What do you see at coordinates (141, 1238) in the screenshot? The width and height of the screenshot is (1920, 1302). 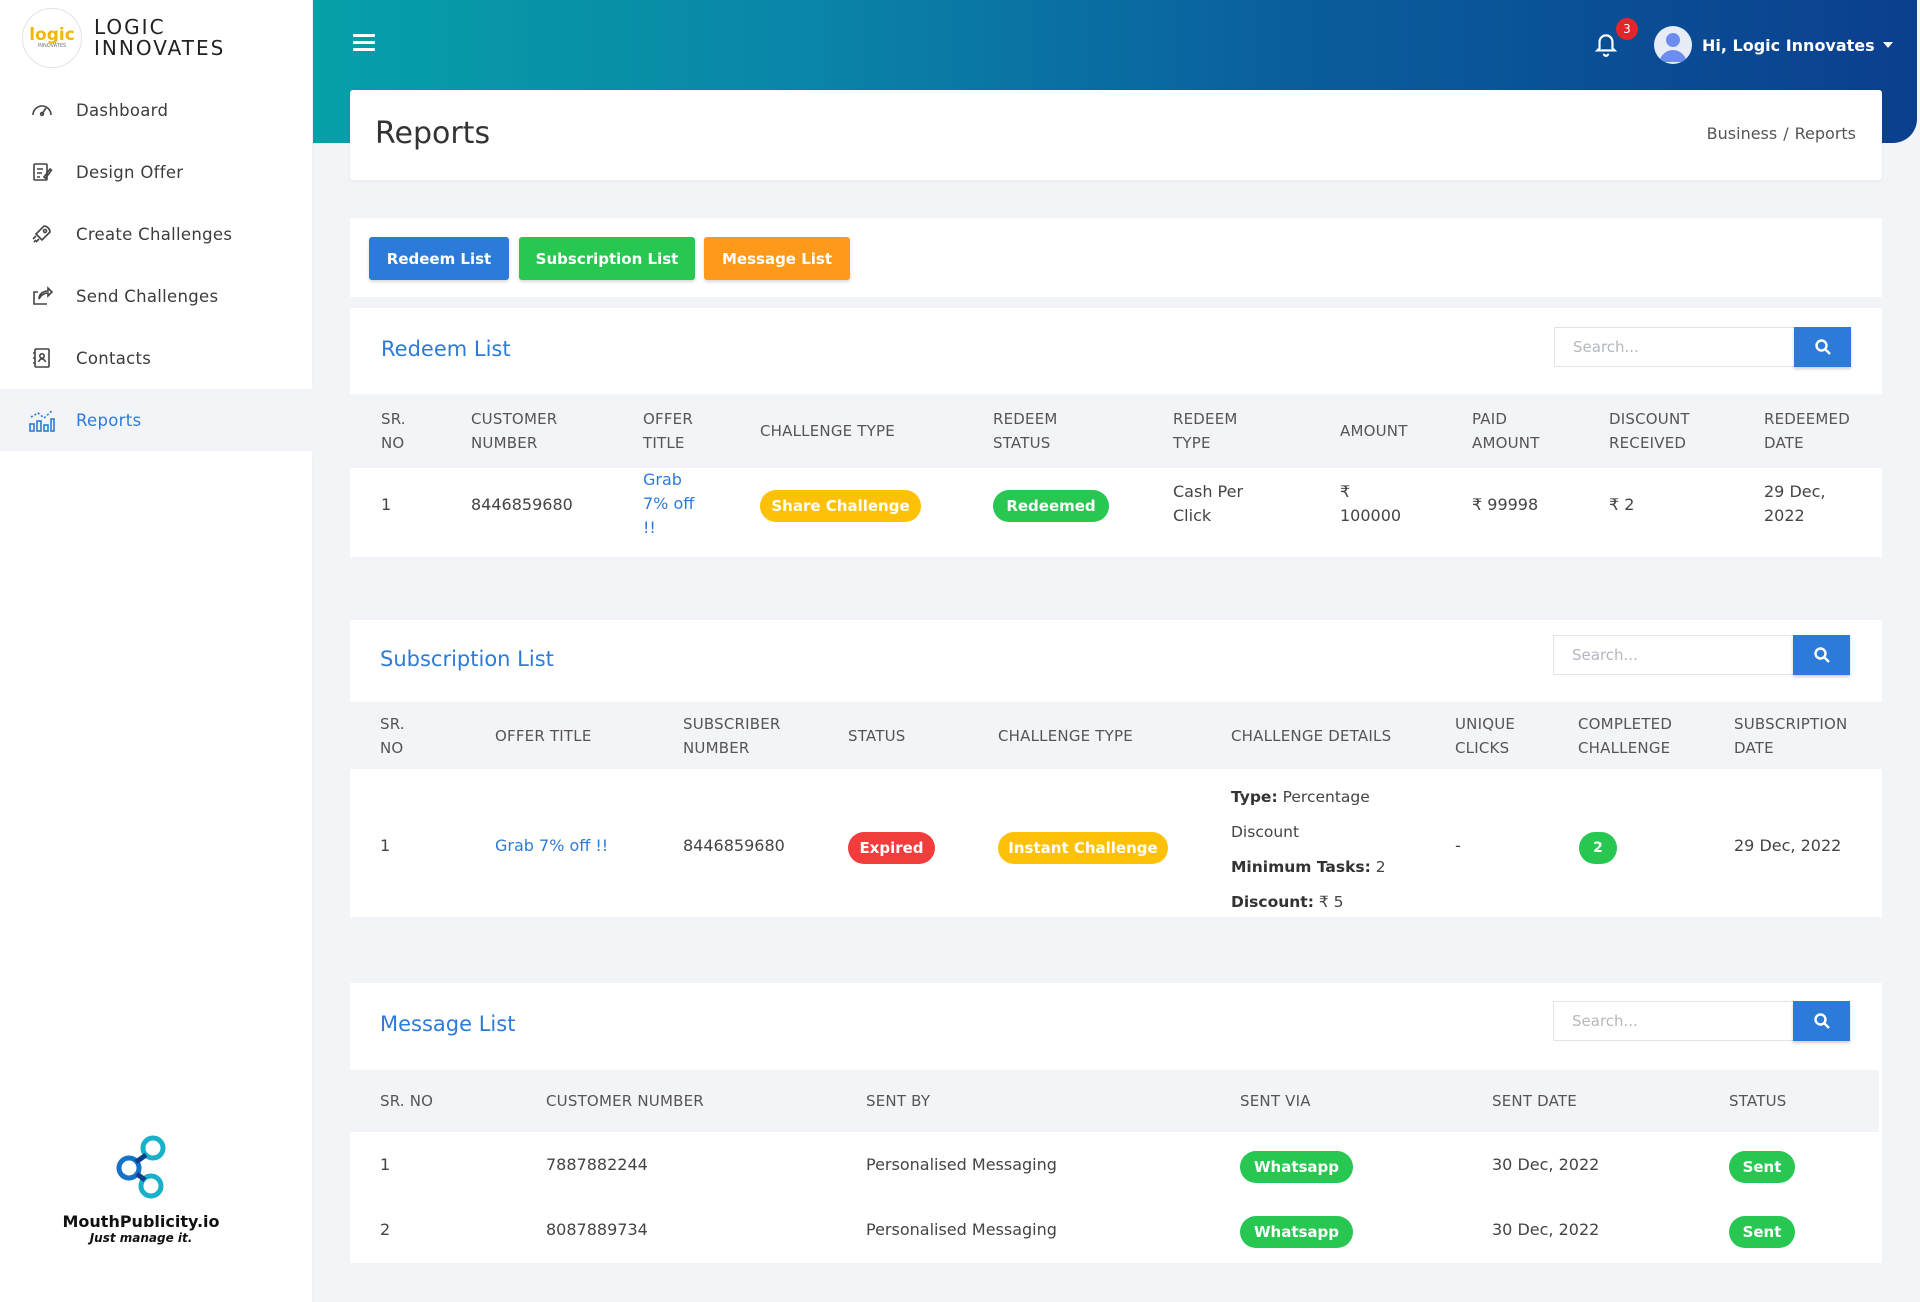 I see `mouthpublicity-tagline: Just manage it.` at bounding box center [141, 1238].